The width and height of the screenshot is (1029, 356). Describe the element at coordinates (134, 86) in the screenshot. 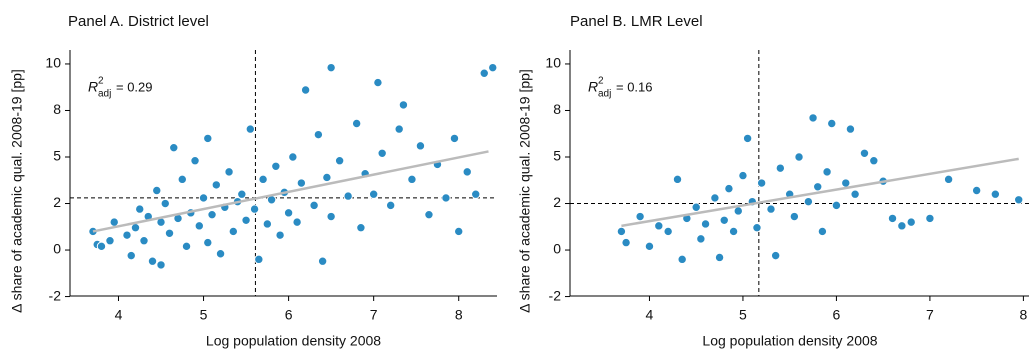

I see `annotation-text: = 0.29` at that location.